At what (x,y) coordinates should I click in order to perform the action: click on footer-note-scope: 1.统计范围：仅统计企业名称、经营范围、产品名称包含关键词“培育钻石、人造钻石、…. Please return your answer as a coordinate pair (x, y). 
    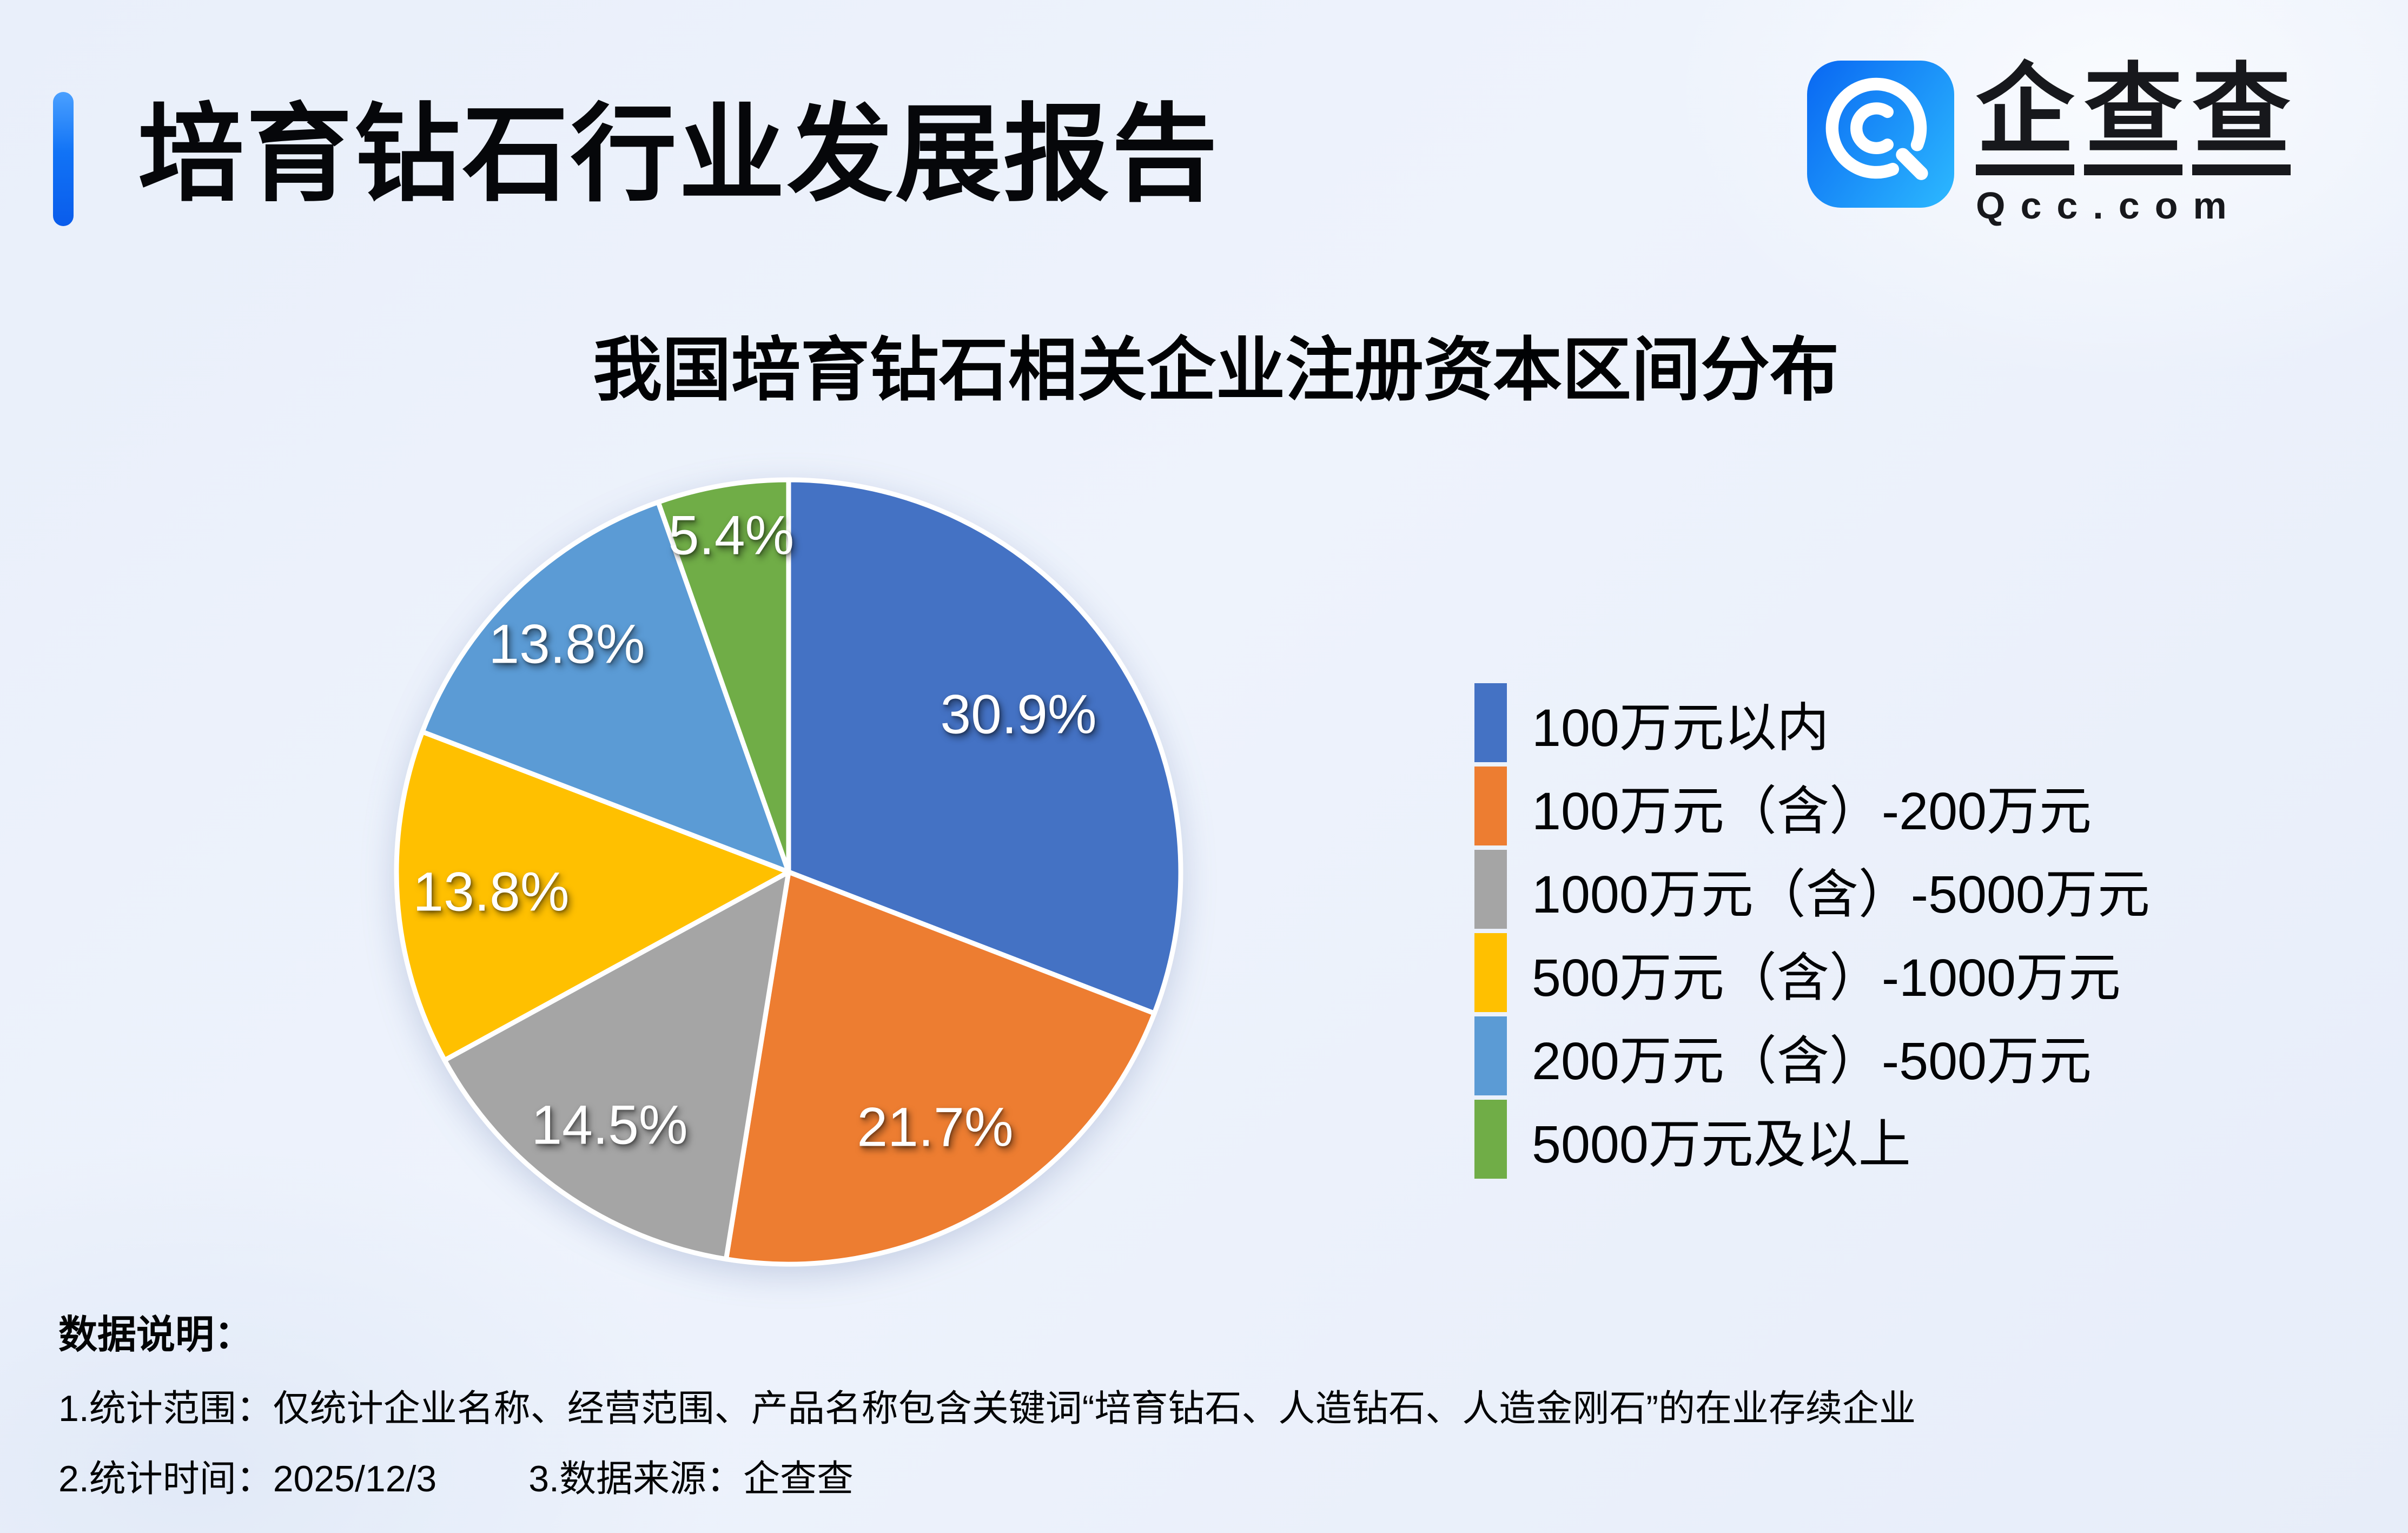
    Looking at the image, I should click on (987, 1408).